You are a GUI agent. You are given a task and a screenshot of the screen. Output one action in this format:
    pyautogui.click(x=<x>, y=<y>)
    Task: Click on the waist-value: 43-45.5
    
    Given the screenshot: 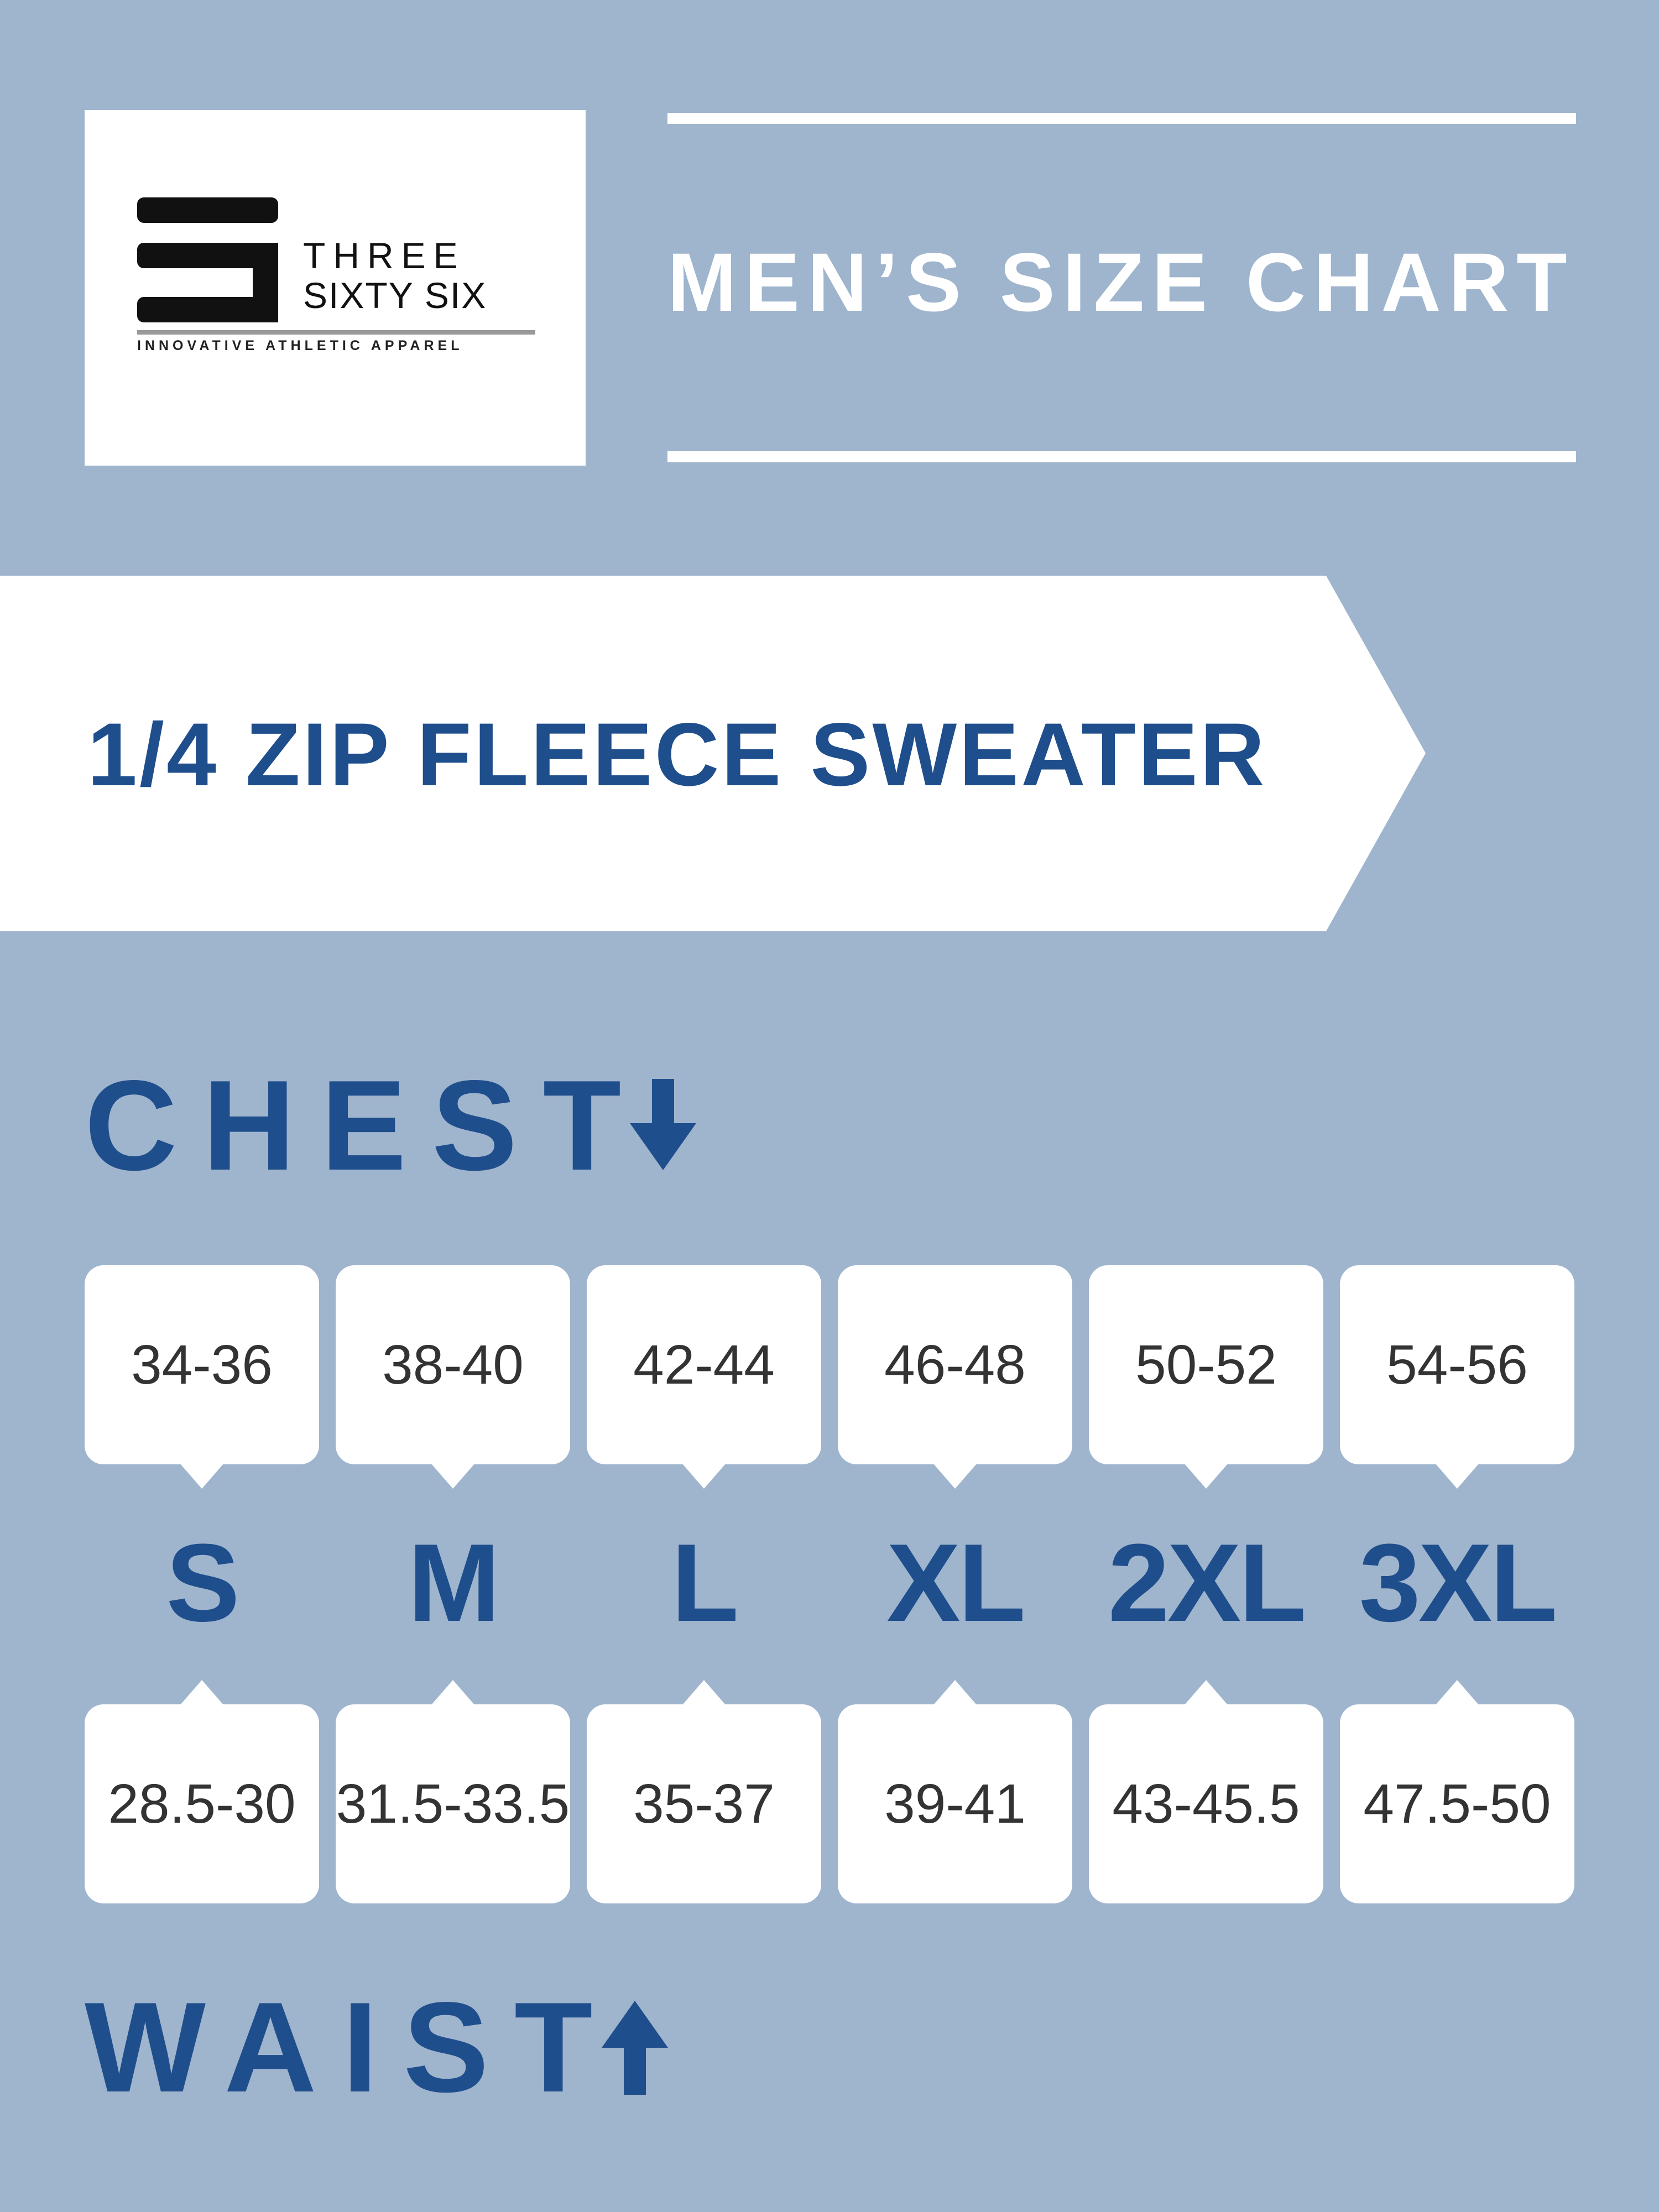 What is the action you would take?
    pyautogui.click(x=1206, y=1803)
    